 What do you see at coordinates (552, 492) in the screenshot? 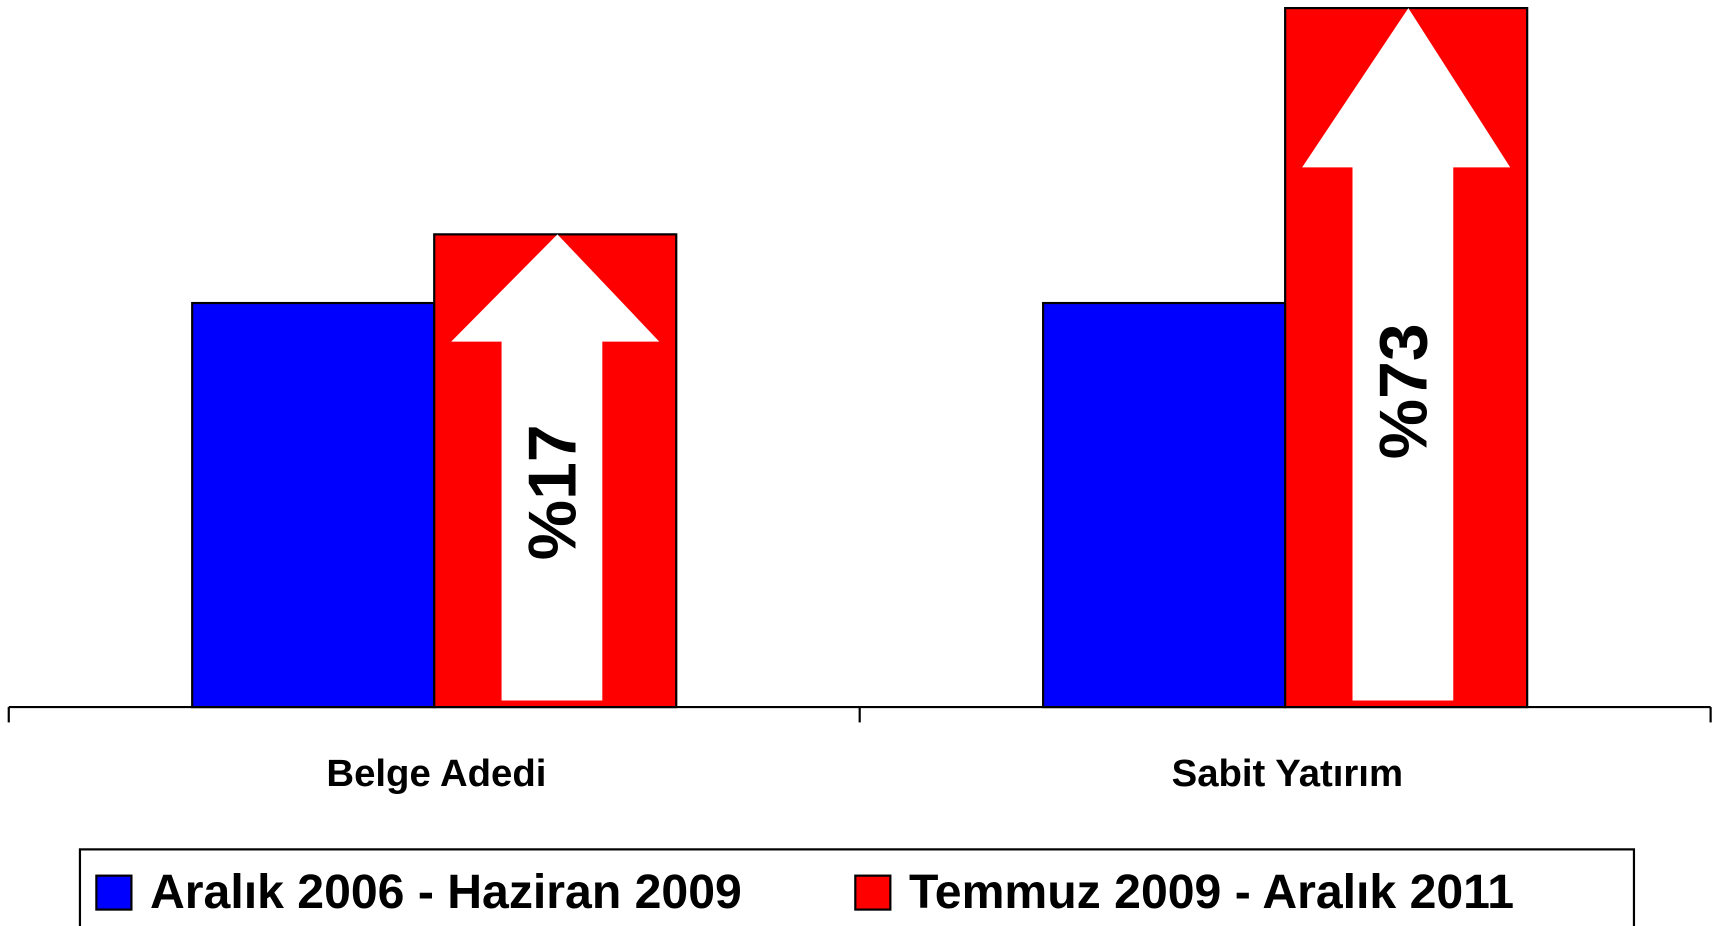
I see `annotation: %17` at bounding box center [552, 492].